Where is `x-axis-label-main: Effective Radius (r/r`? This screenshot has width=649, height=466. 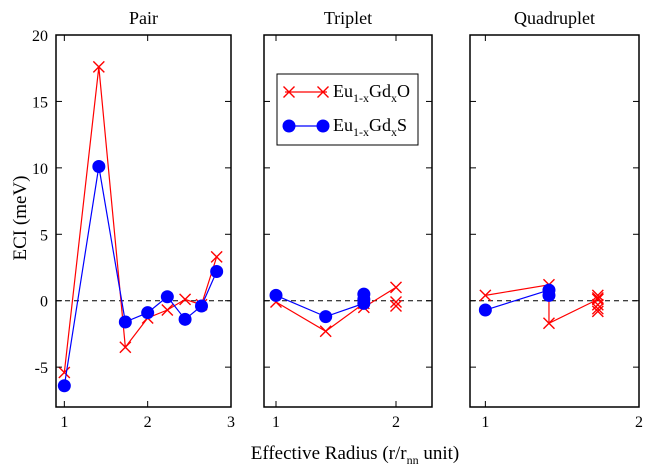
x-axis-label-main: Effective Radius (r/r is located at coordinates (329, 453).